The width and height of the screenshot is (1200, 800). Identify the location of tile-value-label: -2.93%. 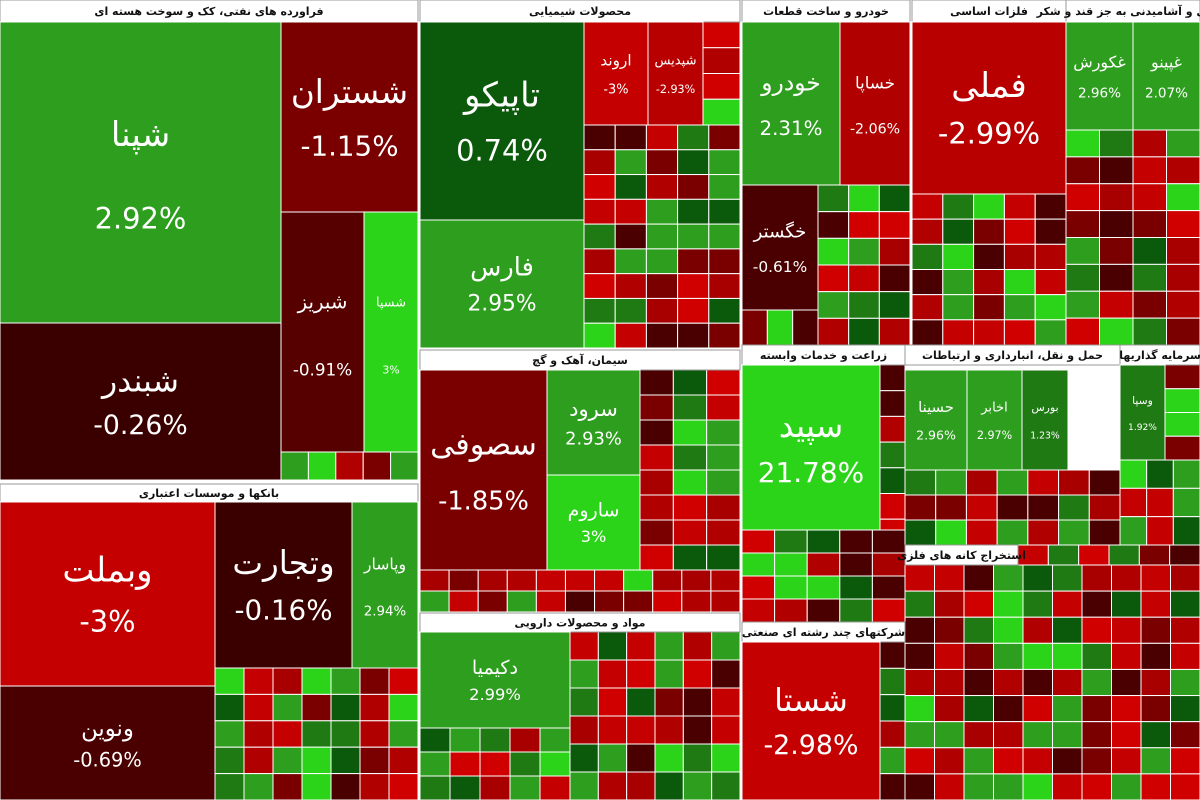
(675, 89).